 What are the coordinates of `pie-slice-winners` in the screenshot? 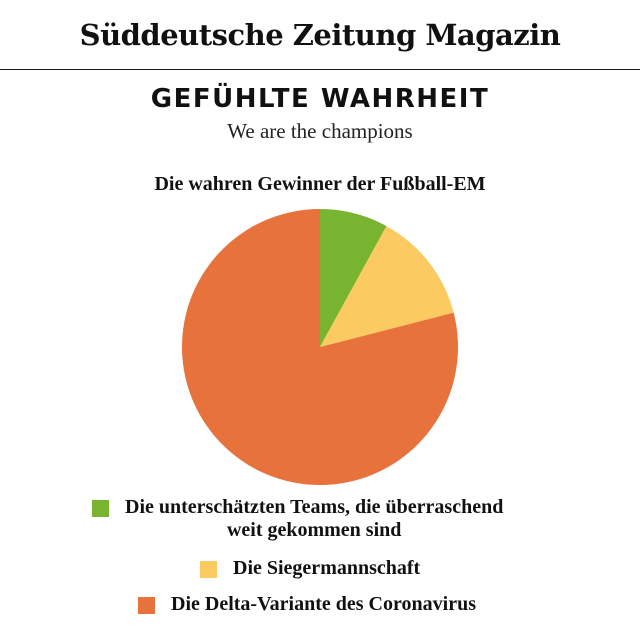 It's located at (387, 286).